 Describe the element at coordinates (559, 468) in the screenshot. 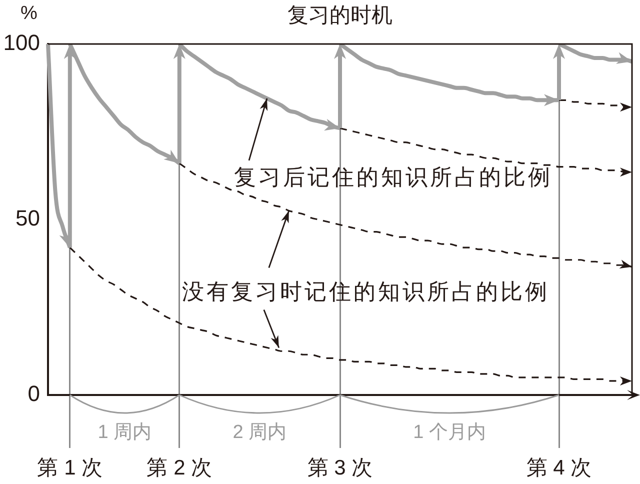

I see `x-tick-label: 第 4 次` at that location.